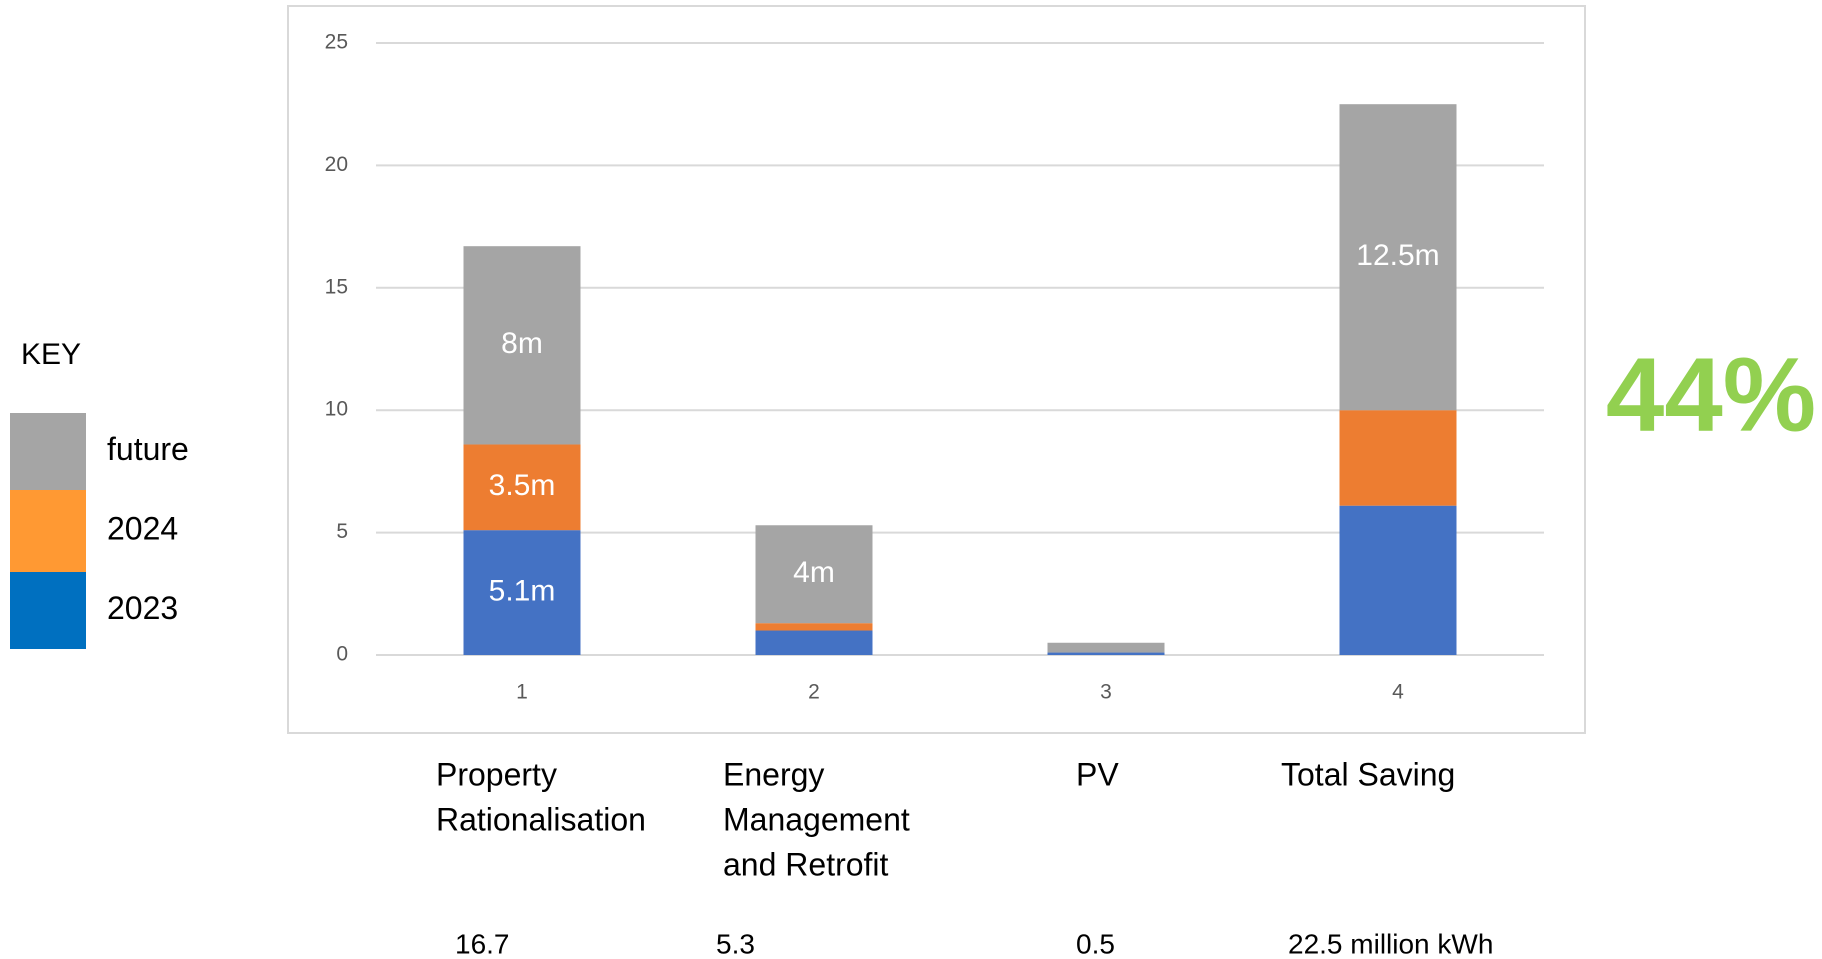 The image size is (1822, 959). What do you see at coordinates (1390, 943) in the screenshot?
I see `total-label: 22.5 million kWh` at bounding box center [1390, 943].